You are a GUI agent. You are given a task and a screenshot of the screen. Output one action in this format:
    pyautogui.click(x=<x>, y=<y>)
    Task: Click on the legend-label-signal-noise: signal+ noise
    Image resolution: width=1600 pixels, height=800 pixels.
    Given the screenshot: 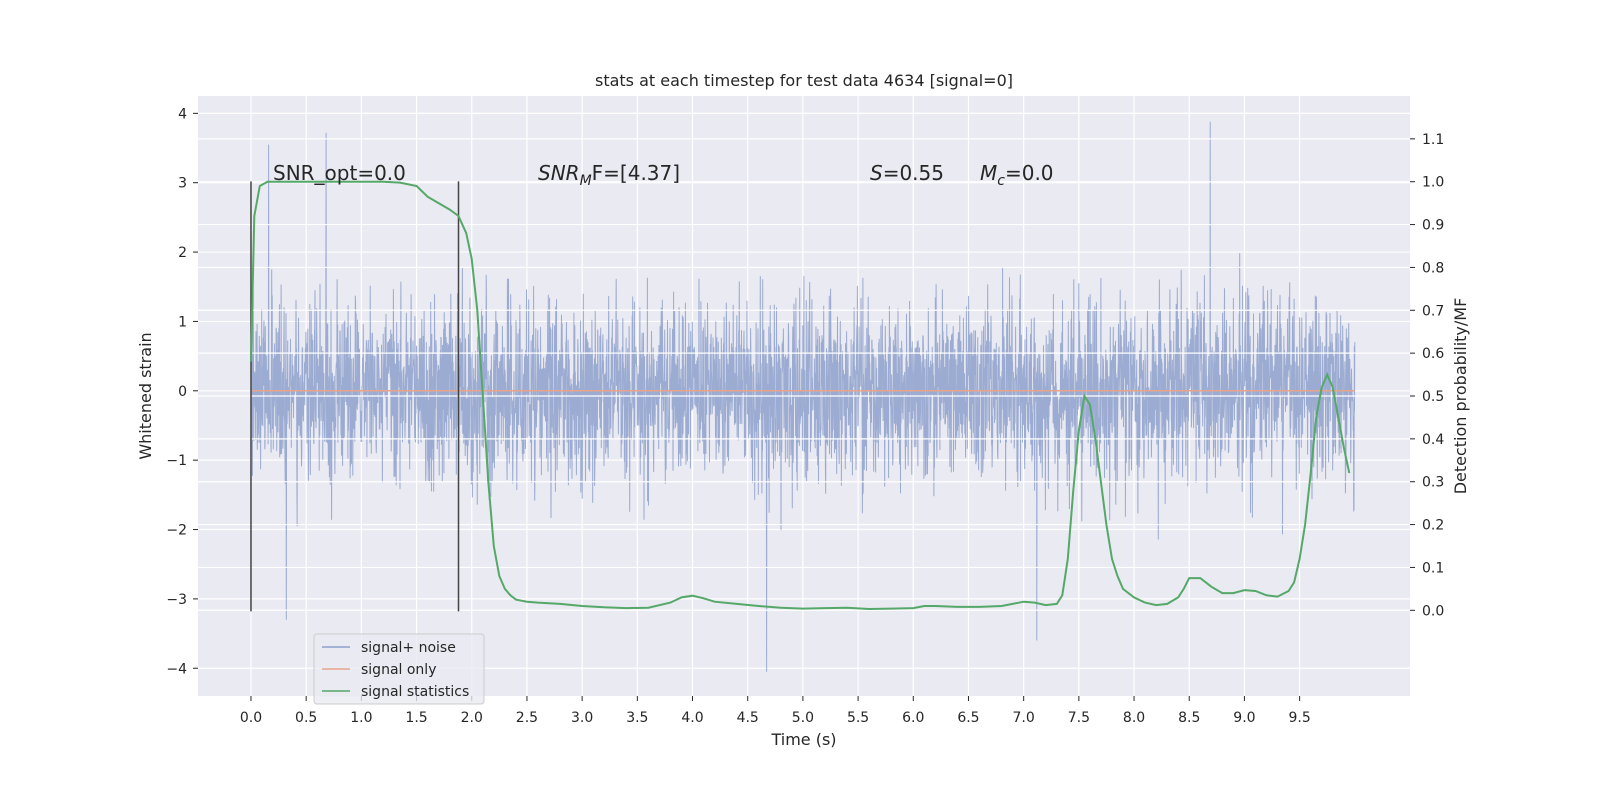 What is the action you would take?
    pyautogui.click(x=408, y=648)
    